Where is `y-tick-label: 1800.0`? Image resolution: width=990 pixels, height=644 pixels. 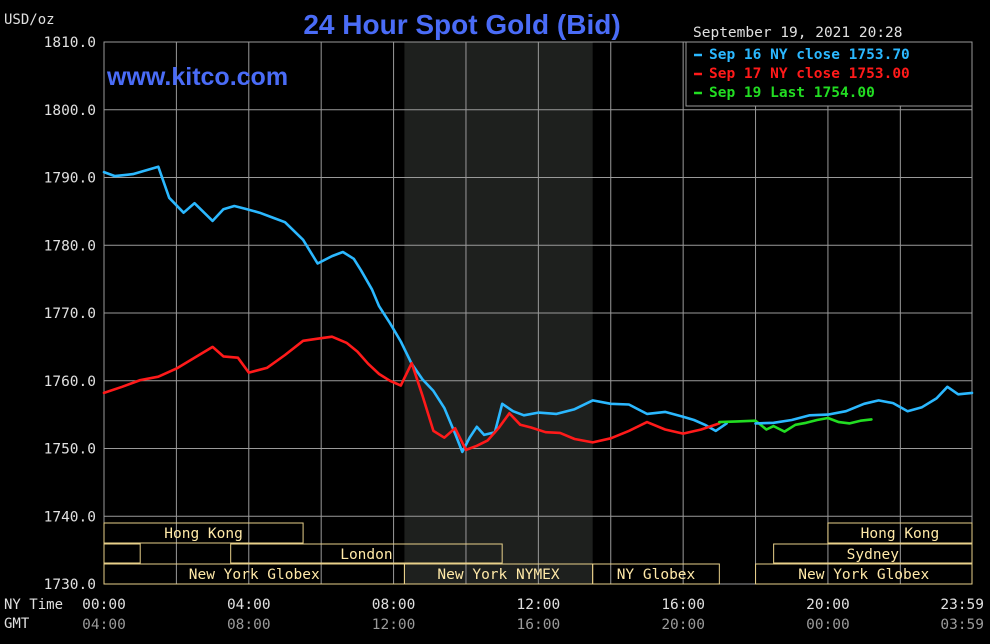 y-tick-label: 1800.0 is located at coordinates (70, 111).